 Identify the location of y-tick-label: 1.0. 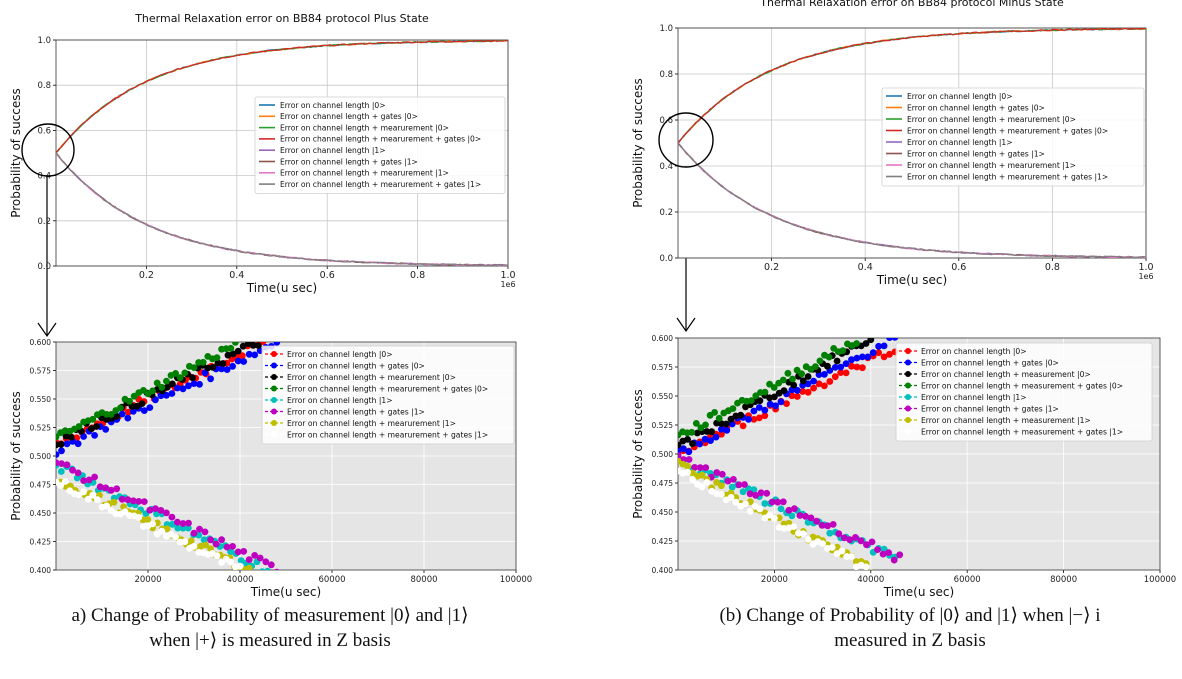
(44, 41).